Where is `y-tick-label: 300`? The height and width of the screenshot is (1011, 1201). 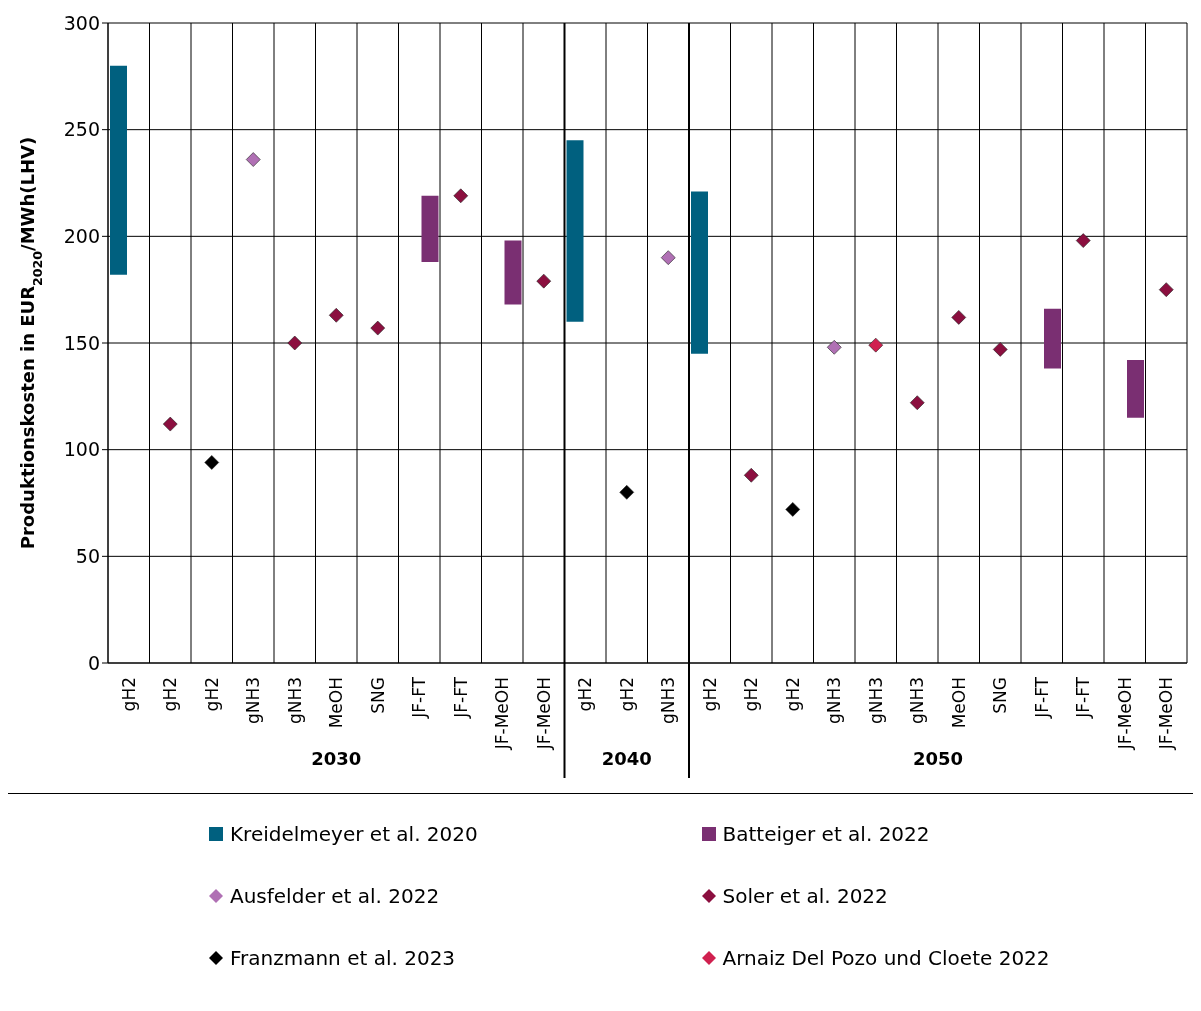 y-tick-label: 300 is located at coordinates (81, 22).